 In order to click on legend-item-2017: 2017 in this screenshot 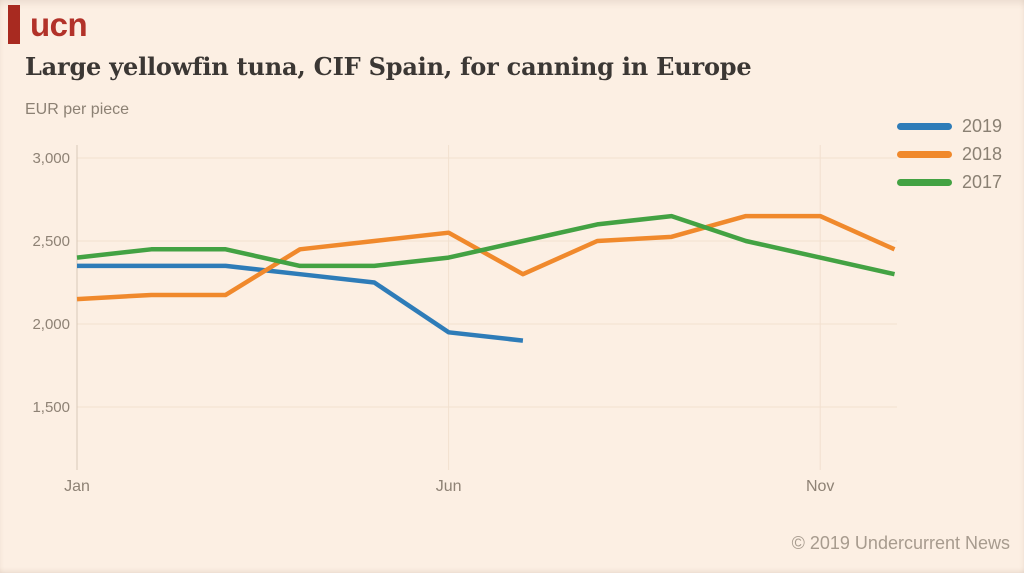, I will do `click(949, 182)`.